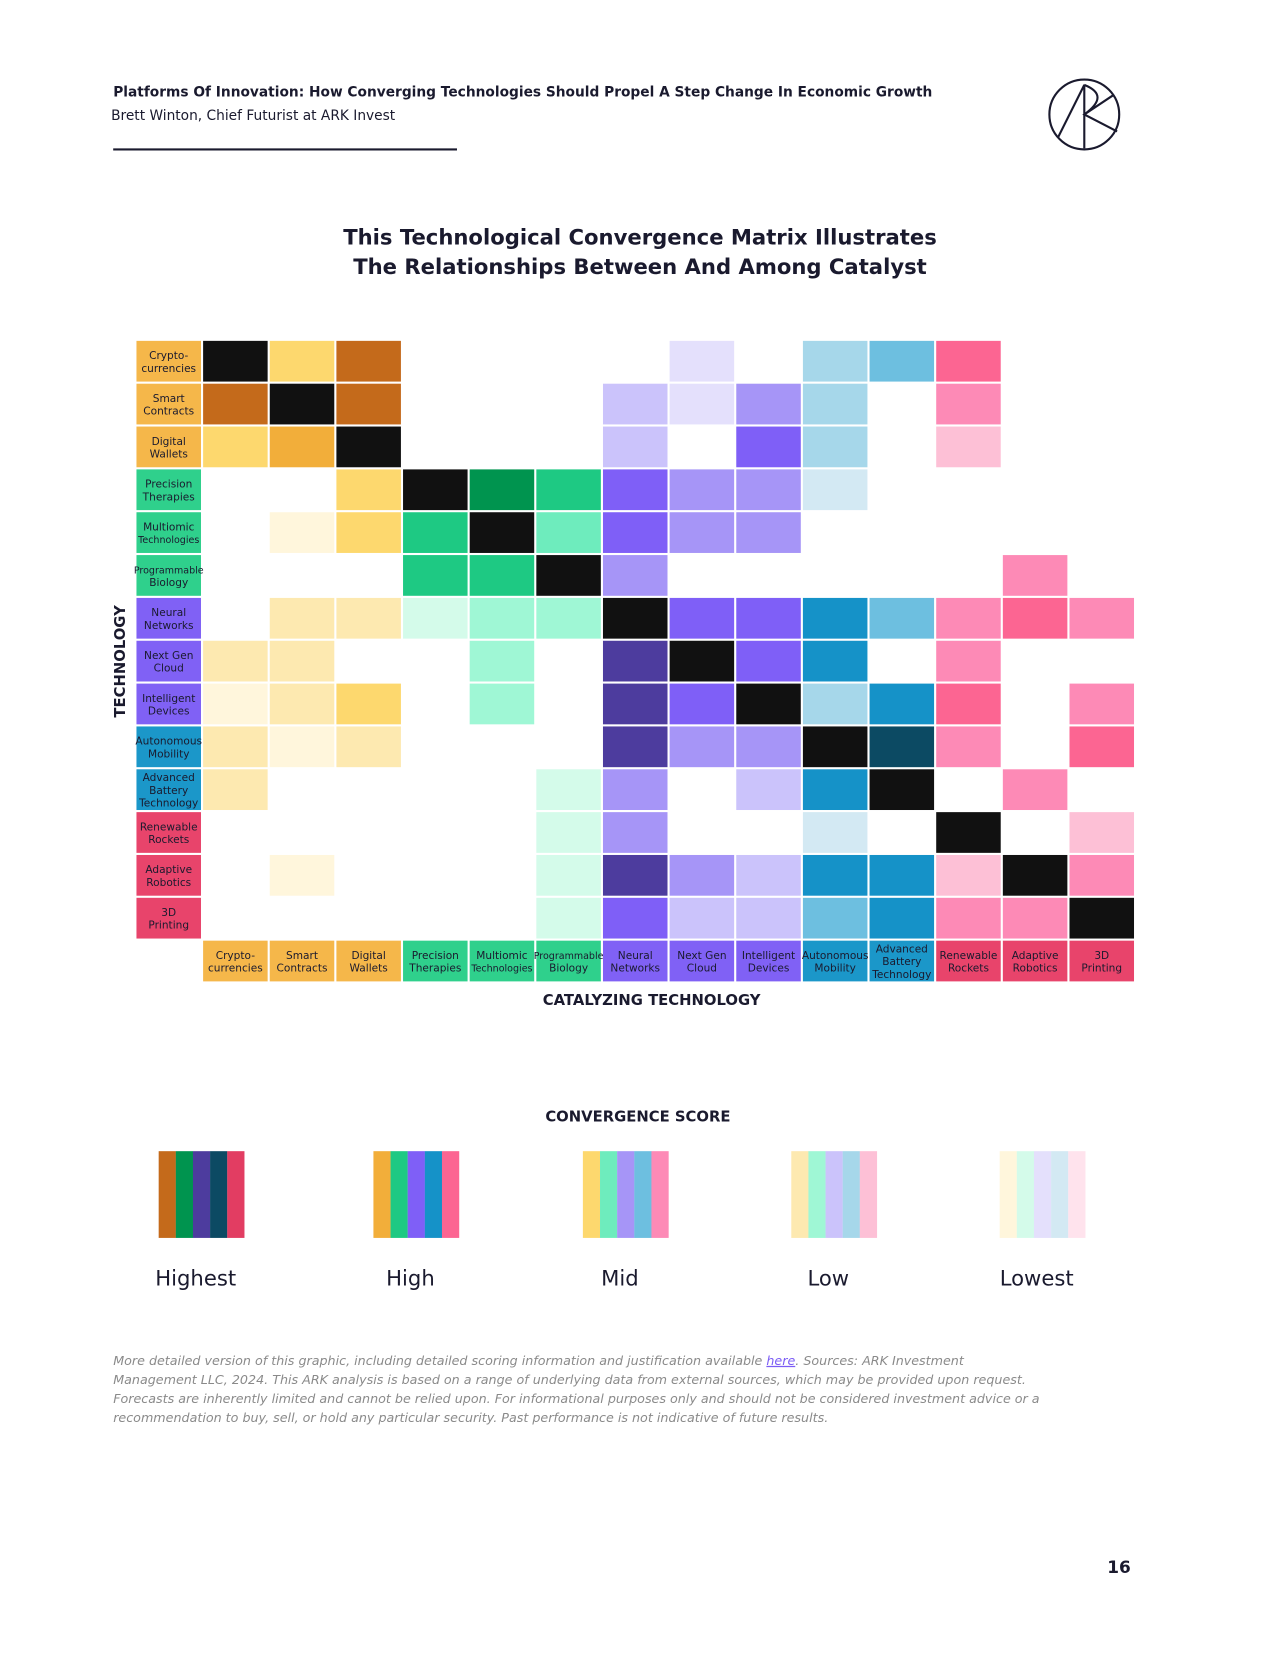  What do you see at coordinates (195, 1278) in the screenshot?
I see `legend-label: Highest` at bounding box center [195, 1278].